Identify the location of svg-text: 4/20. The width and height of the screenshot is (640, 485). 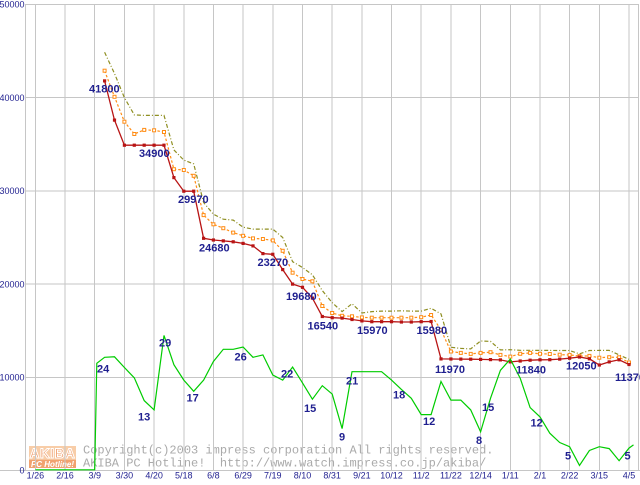
(154, 476).